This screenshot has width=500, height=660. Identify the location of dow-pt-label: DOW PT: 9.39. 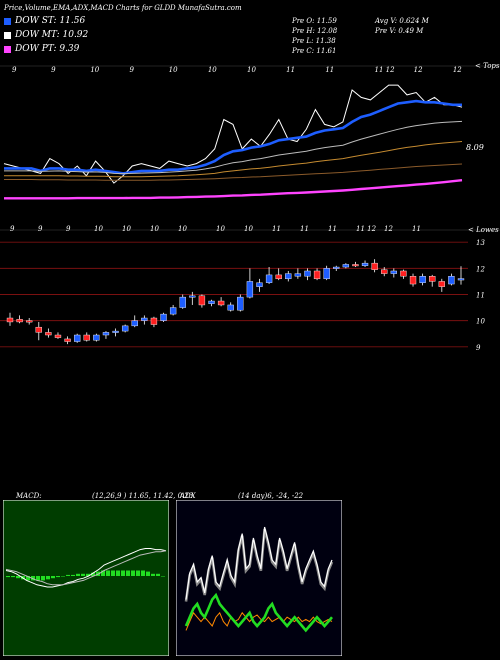
(47, 49).